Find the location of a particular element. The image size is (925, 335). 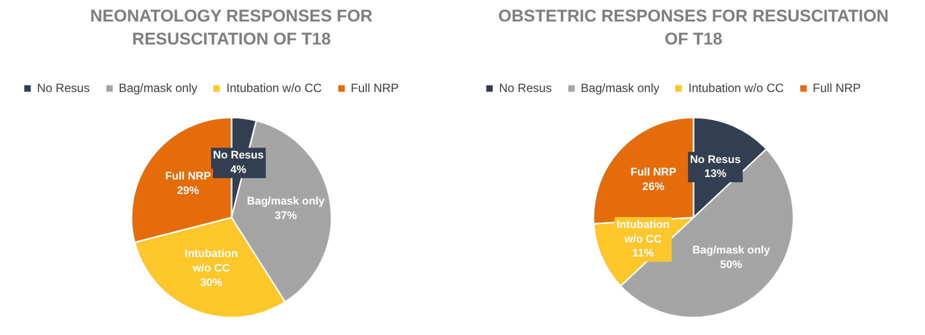

data-label: 26% is located at coordinates (653, 187).